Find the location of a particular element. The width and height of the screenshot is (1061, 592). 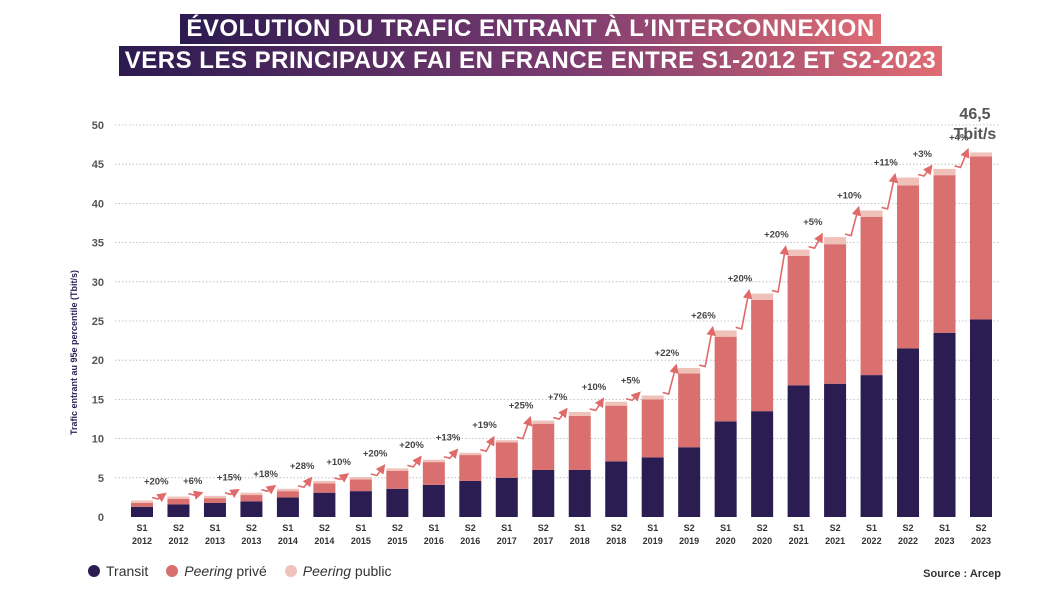

y-tick-label: 50 is located at coordinates (98, 126).